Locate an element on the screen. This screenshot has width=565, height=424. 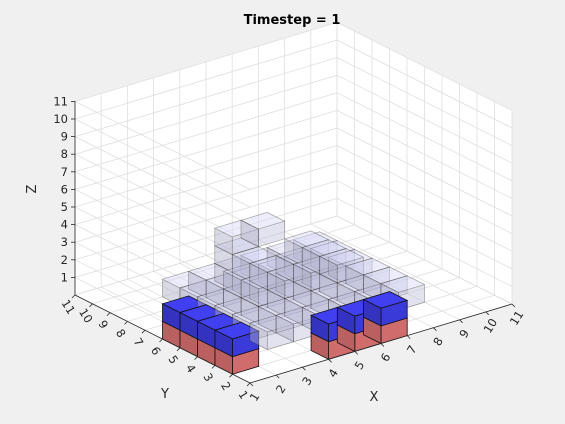
x-tick-label: 10 is located at coordinates (491, 326).